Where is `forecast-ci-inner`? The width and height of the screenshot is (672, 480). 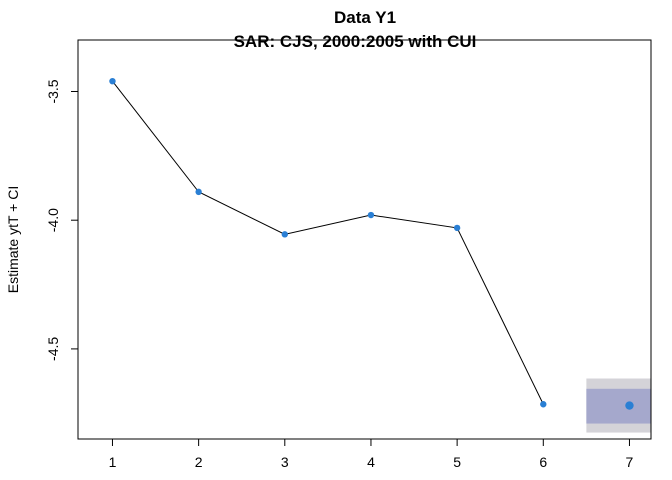 forecast-ci-inner is located at coordinates (618, 406).